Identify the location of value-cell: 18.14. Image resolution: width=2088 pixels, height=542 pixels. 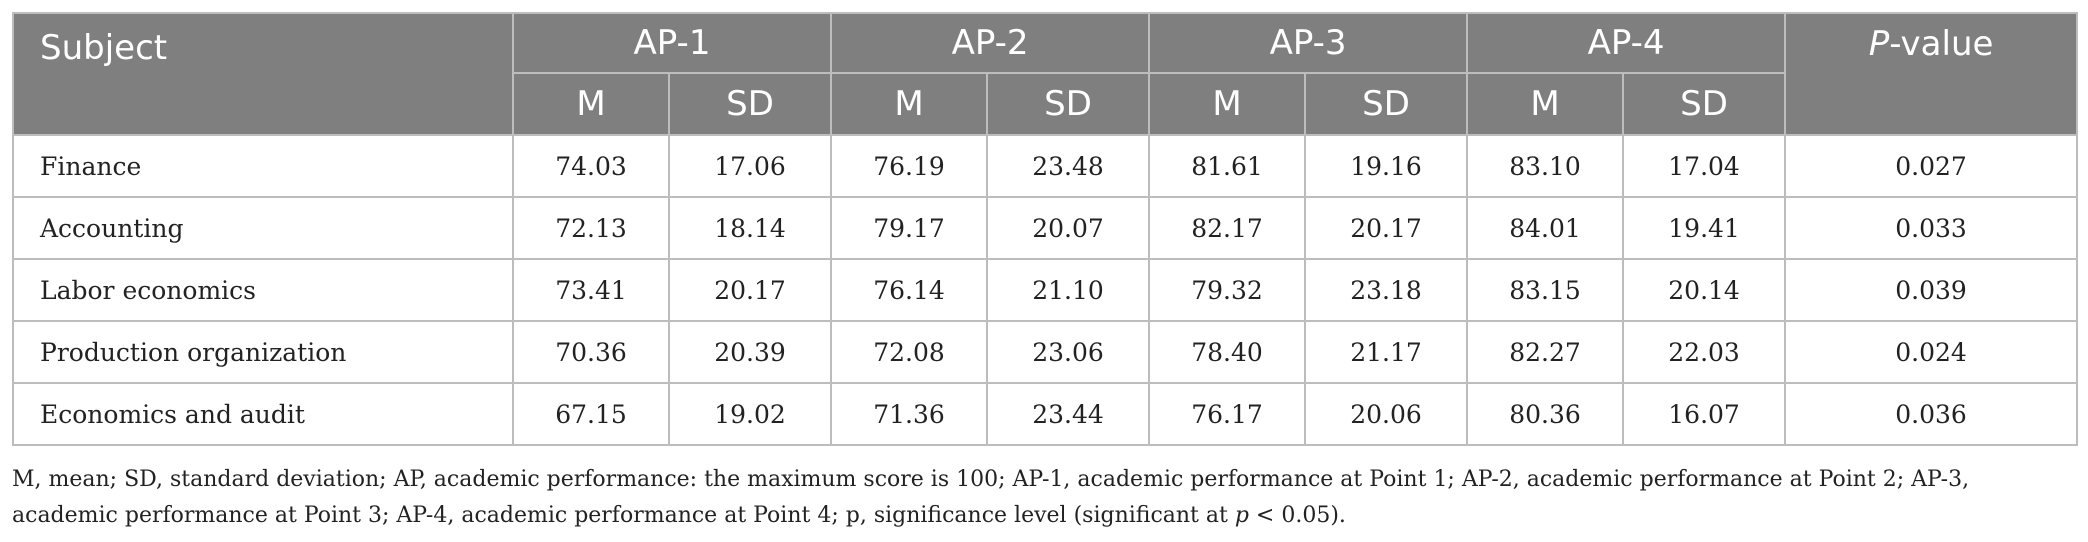
(750, 228).